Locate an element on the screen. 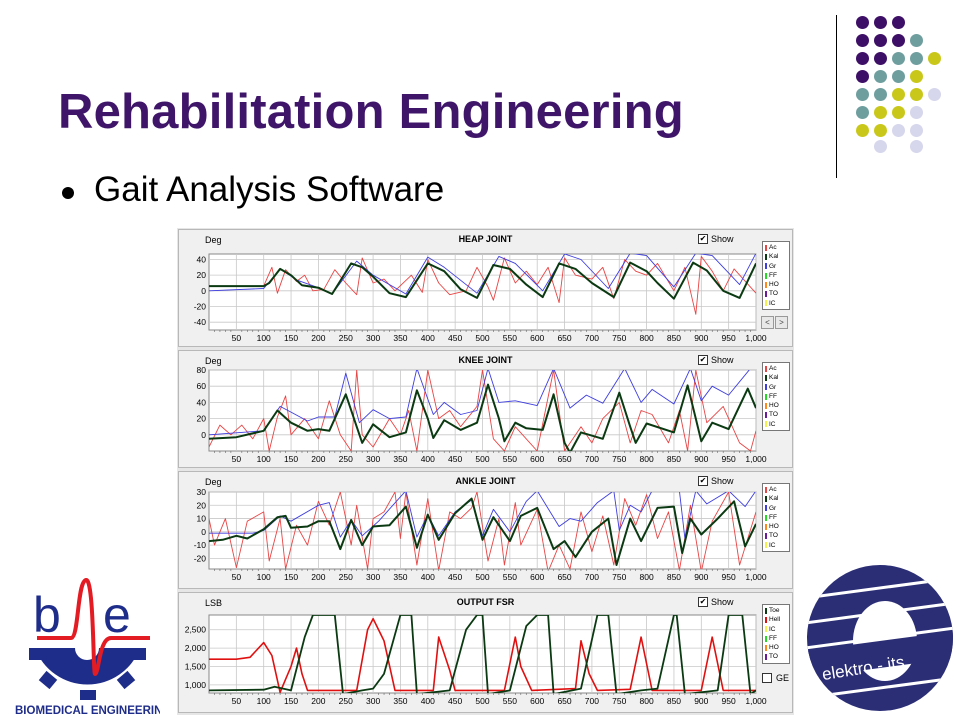  scroll-buttons: < > is located at coordinates (774, 322).